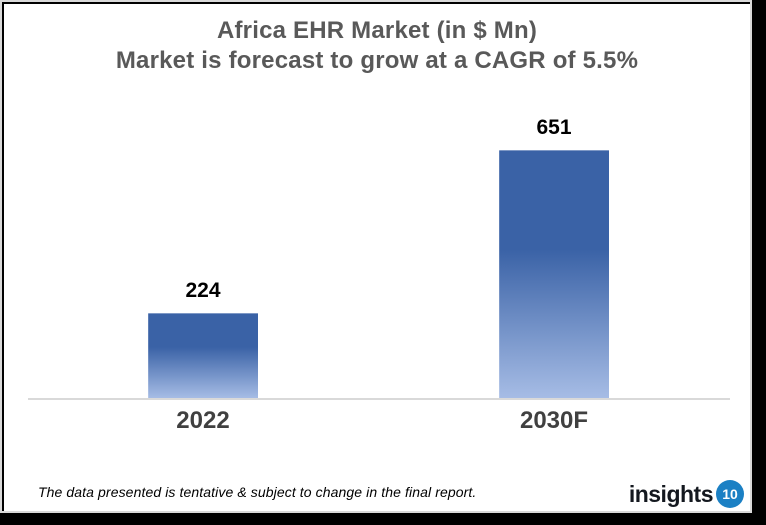 The image size is (766, 525). I want to click on bar-group-2030f: 651, so click(554, 257).